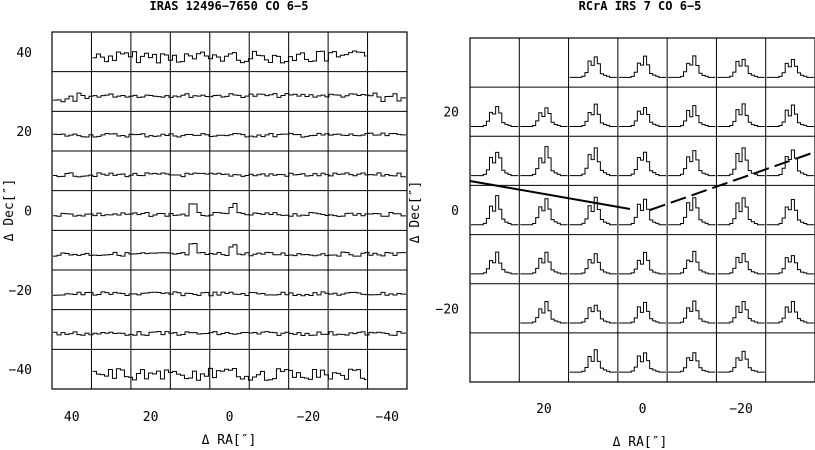 This screenshot has width=815, height=450. I want to click on outflow-line-dashed, so click(732, 181).